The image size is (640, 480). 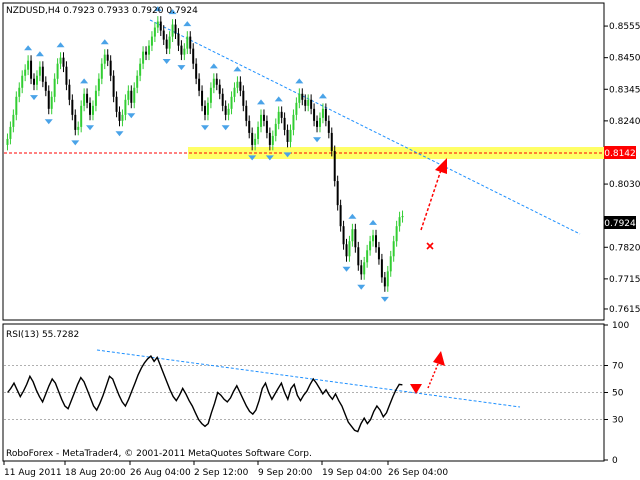 I want to click on price-tick-label: 0.8240, so click(x=624, y=122).